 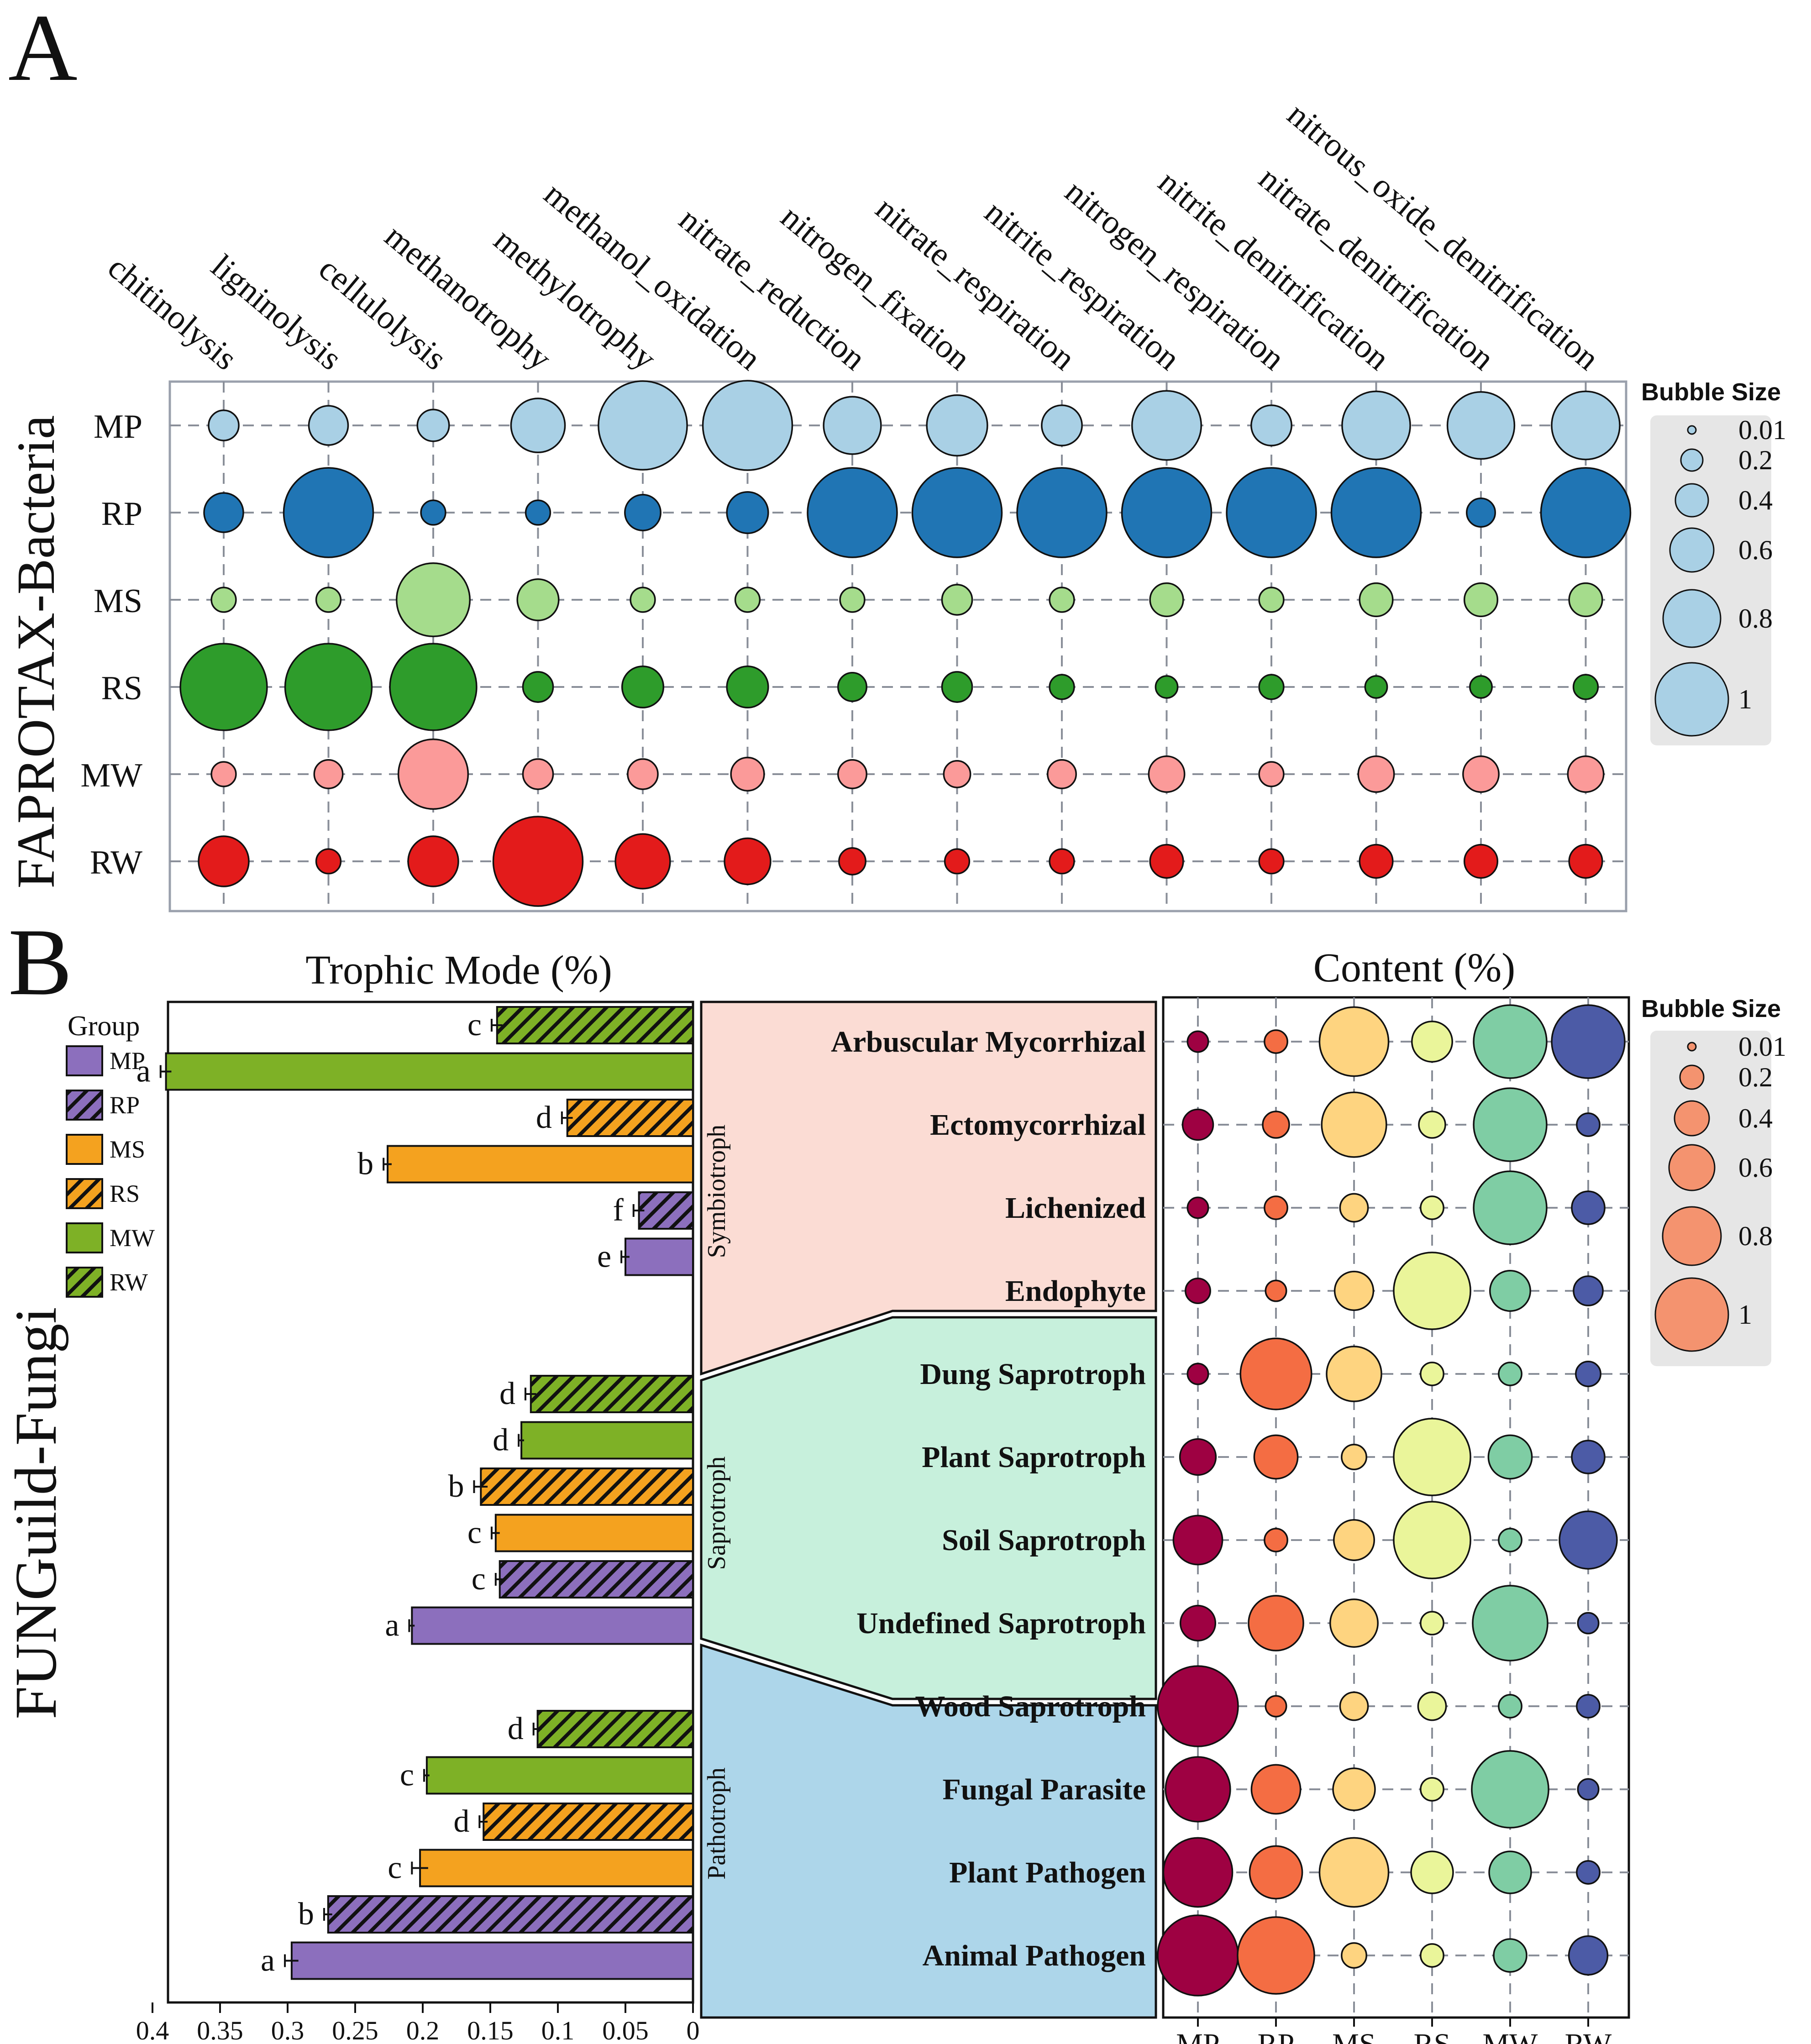 What do you see at coordinates (1711, 1008) in the screenshot?
I see `panel-b-legend-title: Bubble Size` at bounding box center [1711, 1008].